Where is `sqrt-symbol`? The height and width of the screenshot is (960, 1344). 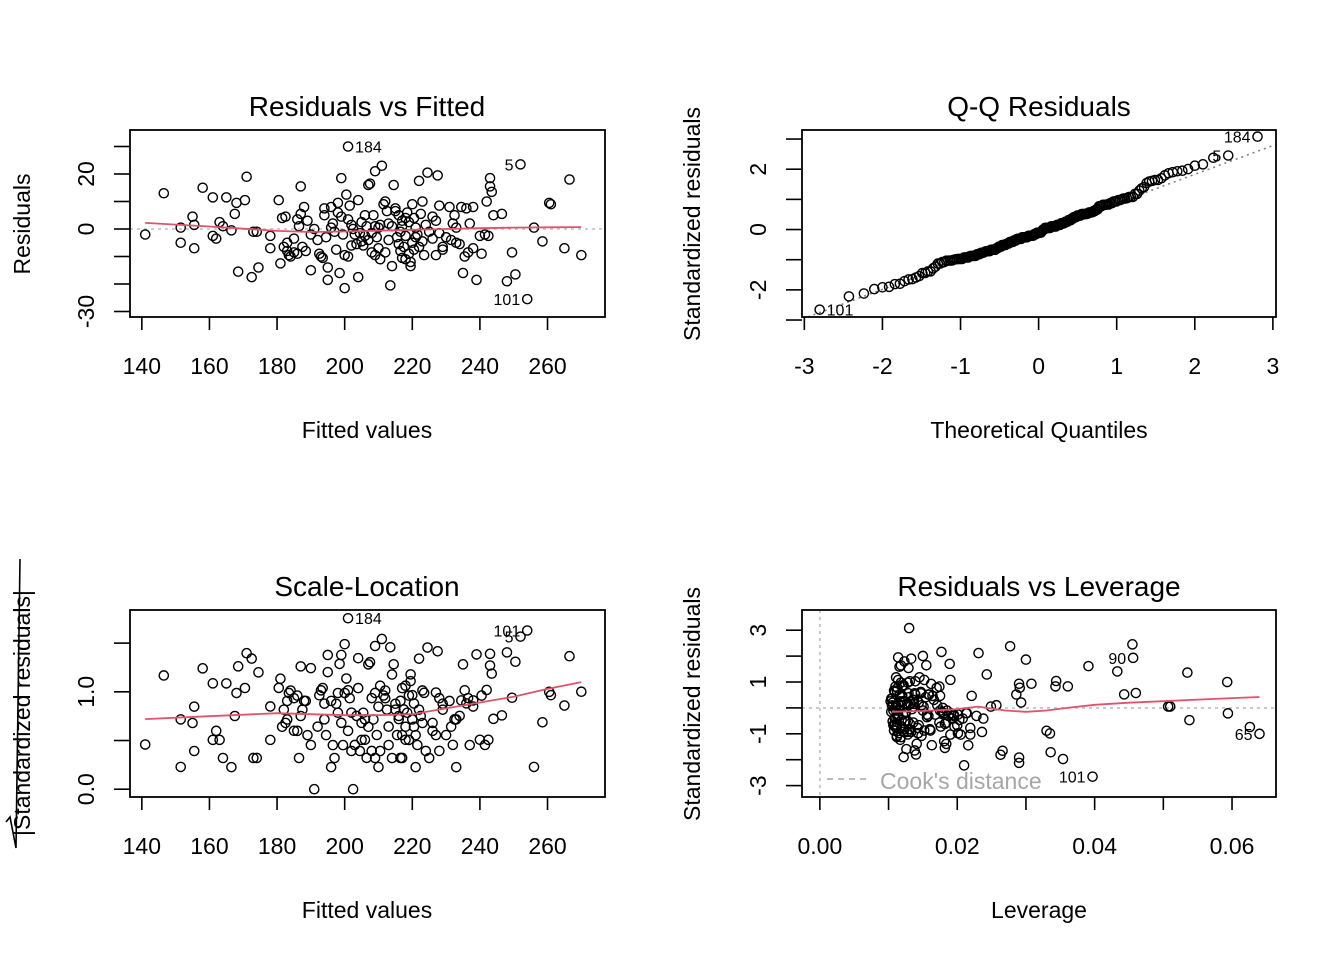
sqrt-symbol is located at coordinates (13, 703).